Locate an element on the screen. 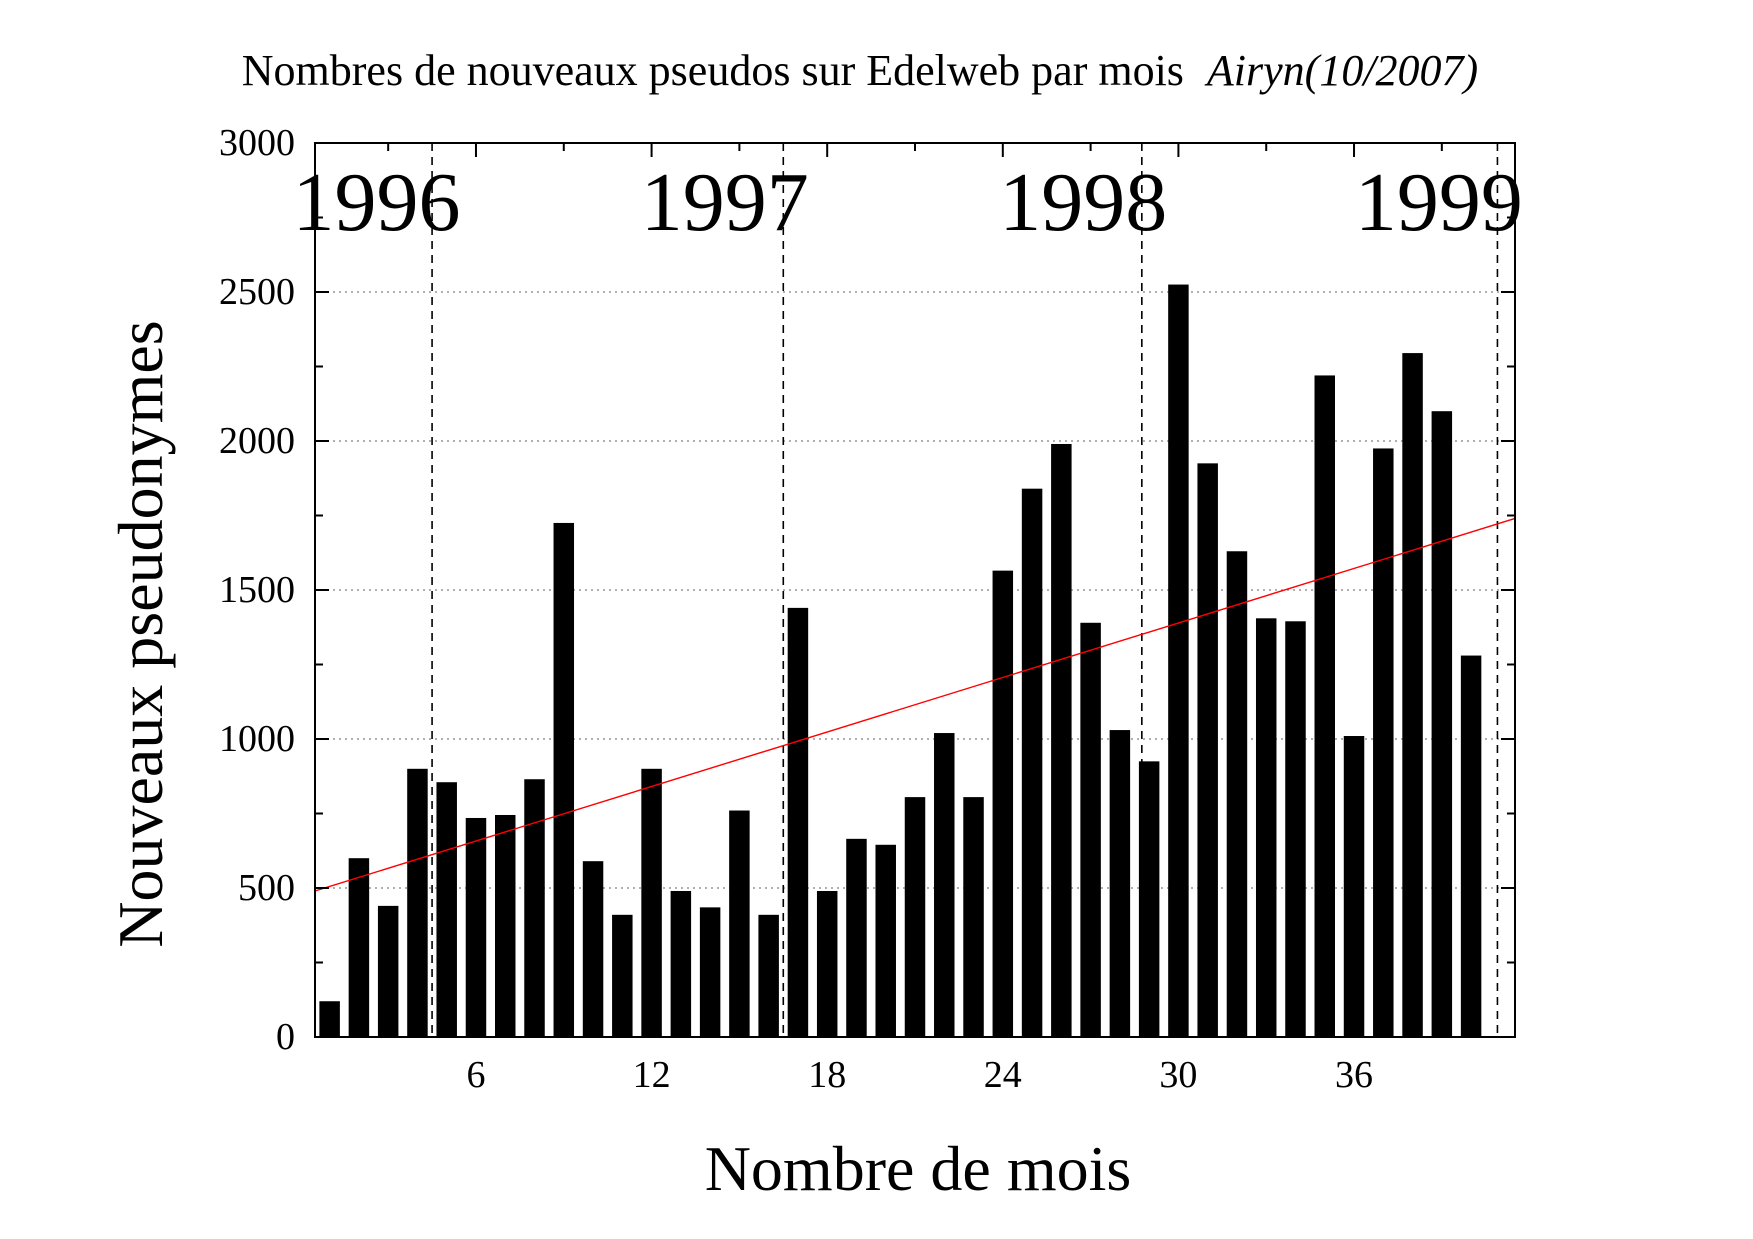  y-tick-label: 1000 is located at coordinates (257, 739).